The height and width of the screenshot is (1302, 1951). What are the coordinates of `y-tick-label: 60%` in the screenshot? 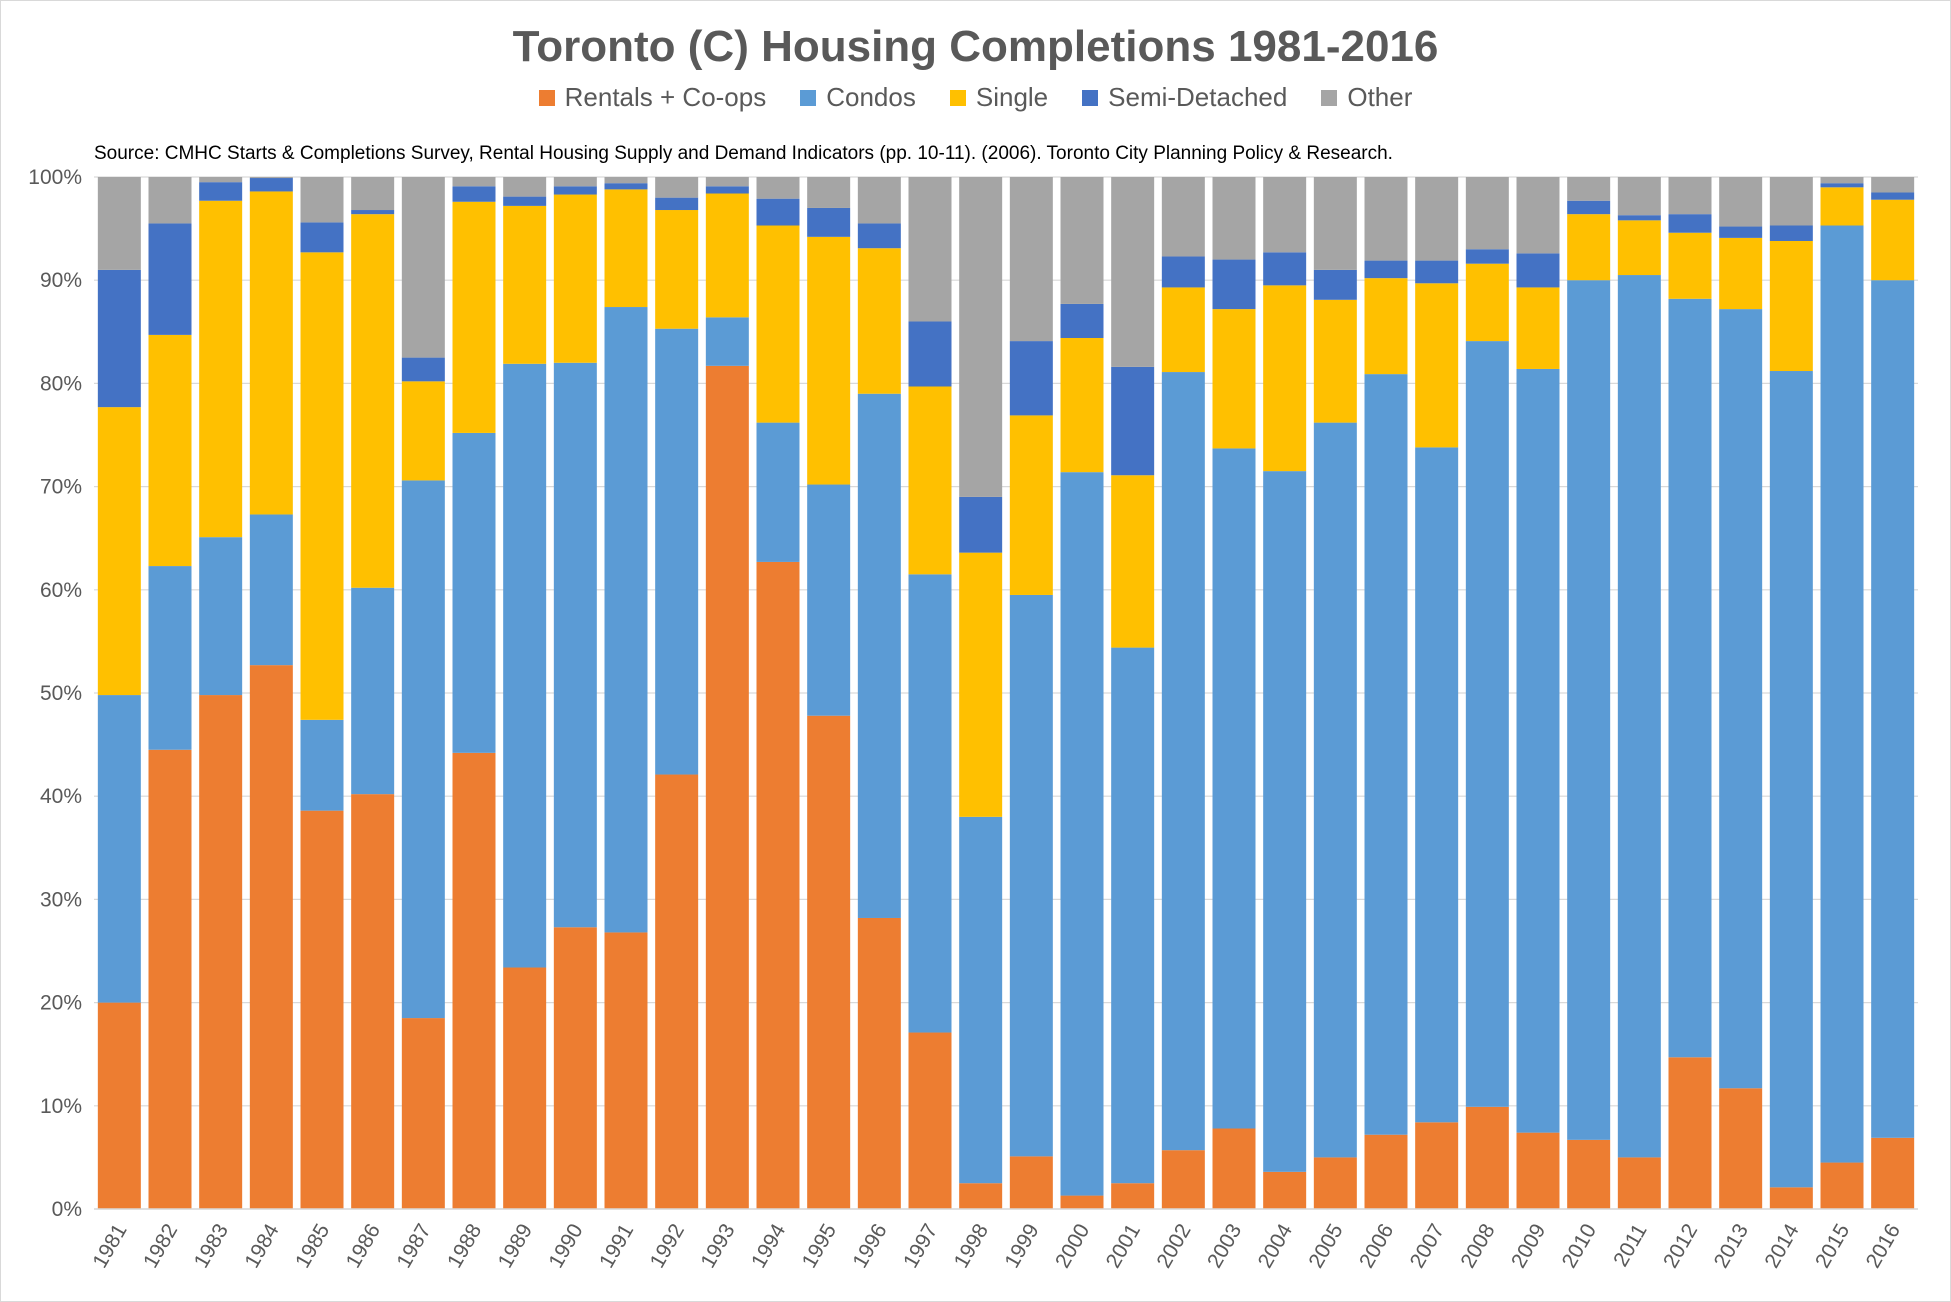 It's located at (61, 590).